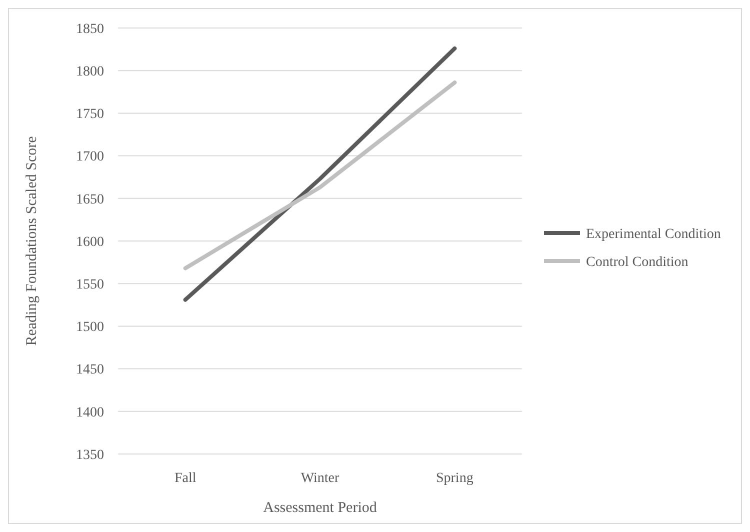 This screenshot has height=532, width=750. What do you see at coordinates (32, 241) in the screenshot?
I see `y-axis-title: Reading Foundations Scaled Score` at bounding box center [32, 241].